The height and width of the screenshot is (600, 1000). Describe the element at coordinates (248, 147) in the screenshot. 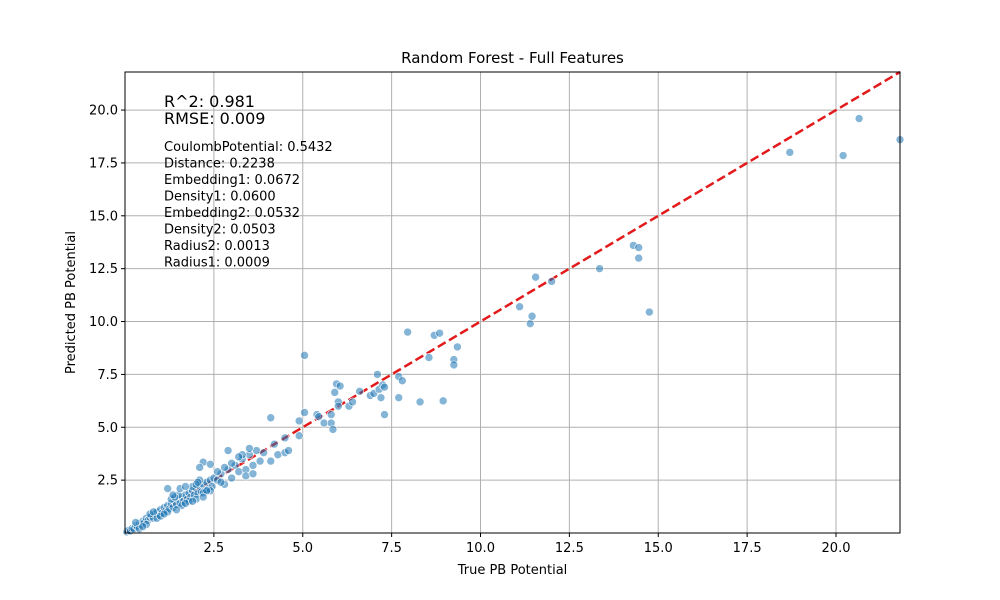

I see `feature-importance-0: CoulombPotential: 0.5432` at that location.